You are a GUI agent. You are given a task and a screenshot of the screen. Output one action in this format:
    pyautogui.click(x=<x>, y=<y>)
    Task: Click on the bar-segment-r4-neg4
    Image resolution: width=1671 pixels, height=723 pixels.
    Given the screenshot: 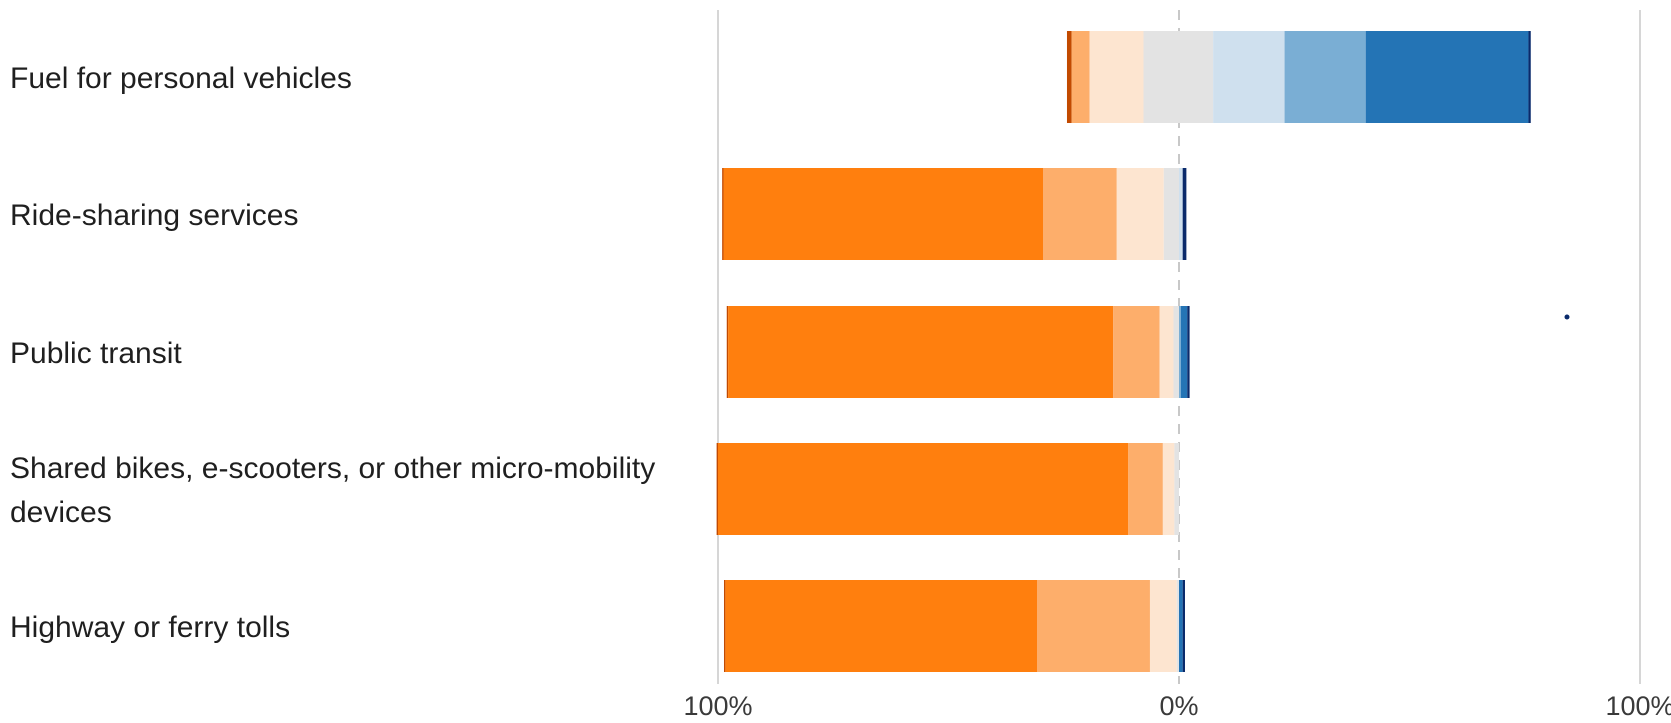 What is the action you would take?
    pyautogui.click(x=1177, y=626)
    